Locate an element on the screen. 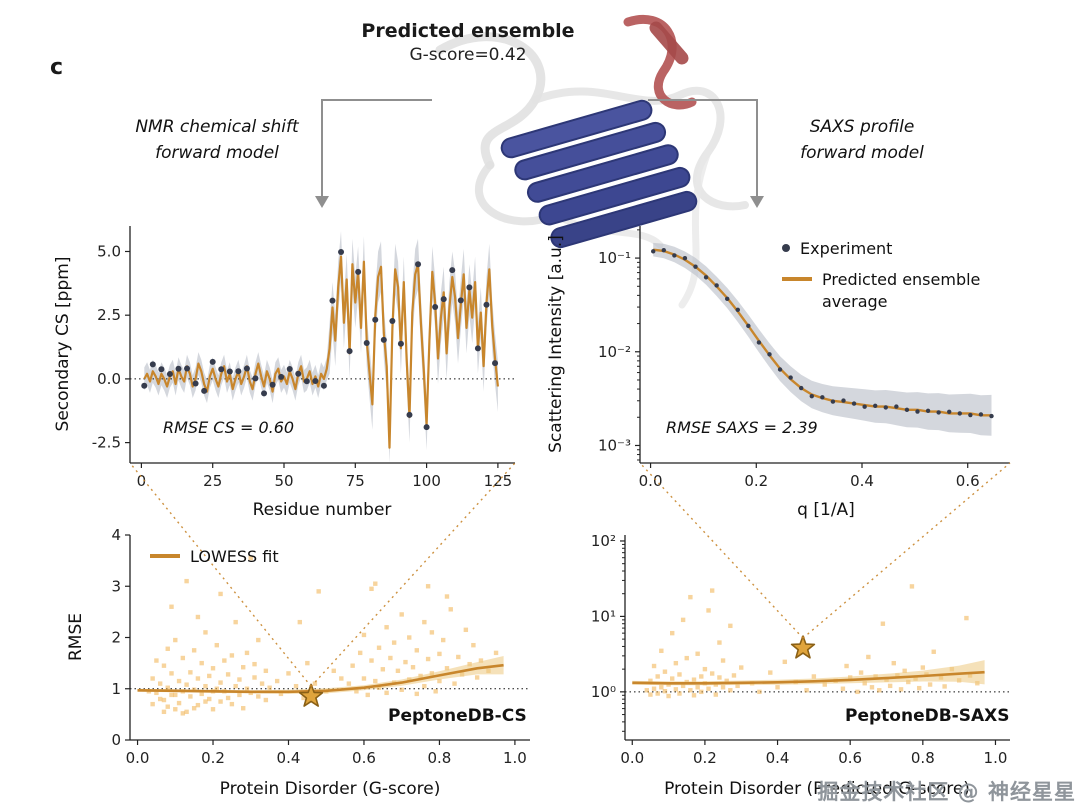 This screenshot has width=1080, height=812. saxs-forward-model-label: SAXS profile forward model is located at coordinates (862, 140).